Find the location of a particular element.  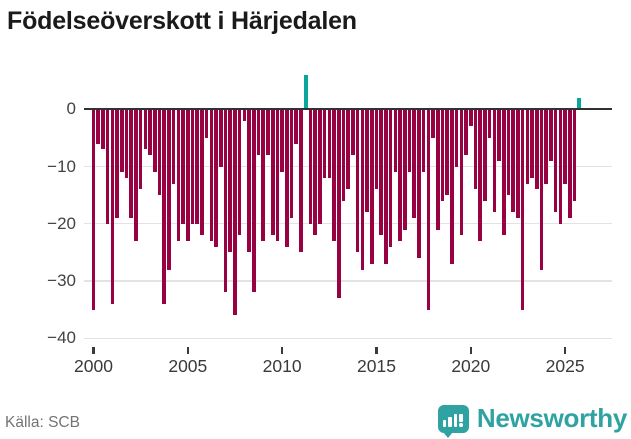

bar-2015Q3 is located at coordinates (386, 187).